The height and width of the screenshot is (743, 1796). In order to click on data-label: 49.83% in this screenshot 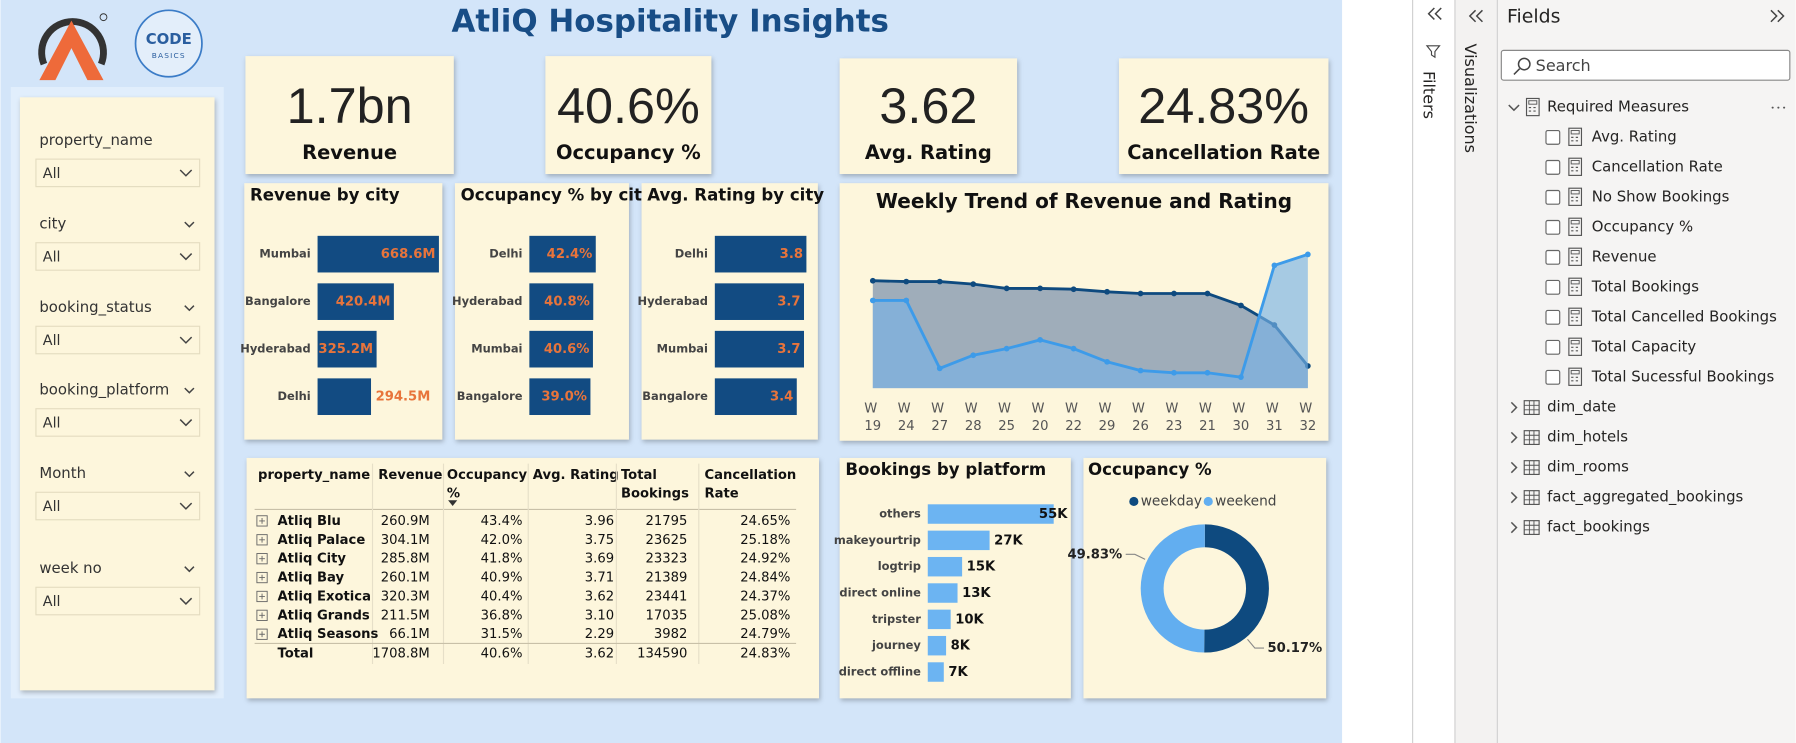, I will do `click(1094, 554)`.